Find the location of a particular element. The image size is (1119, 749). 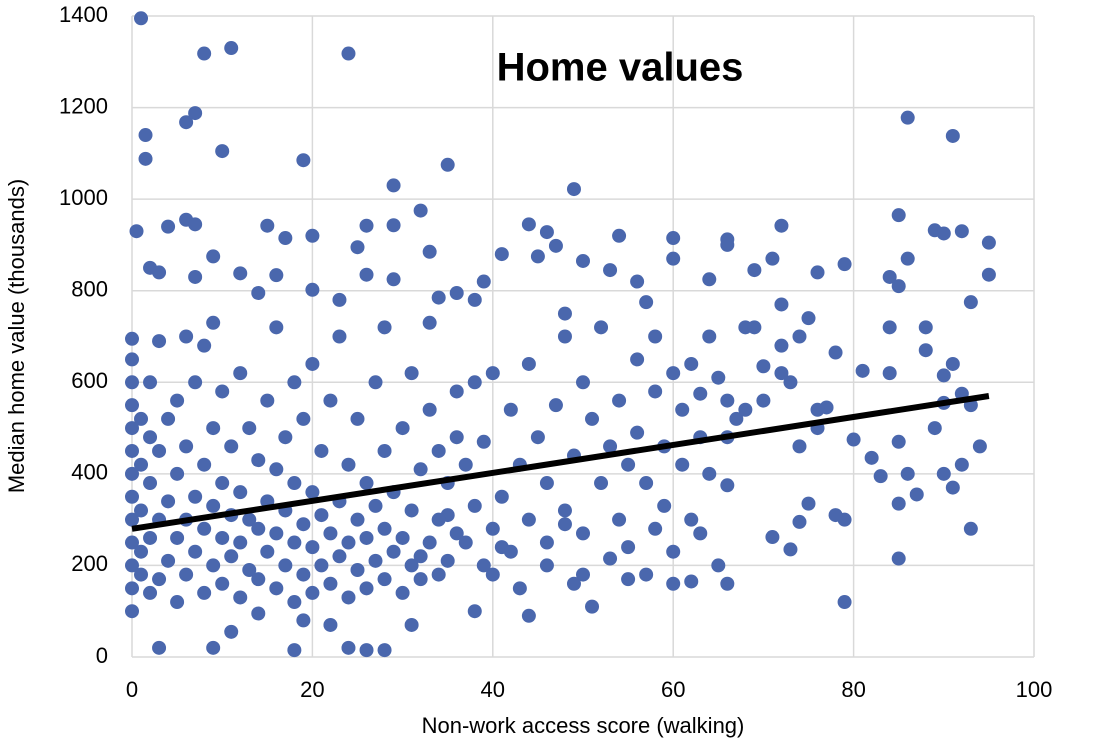

x-tick-label: 100 is located at coordinates (1034, 689).